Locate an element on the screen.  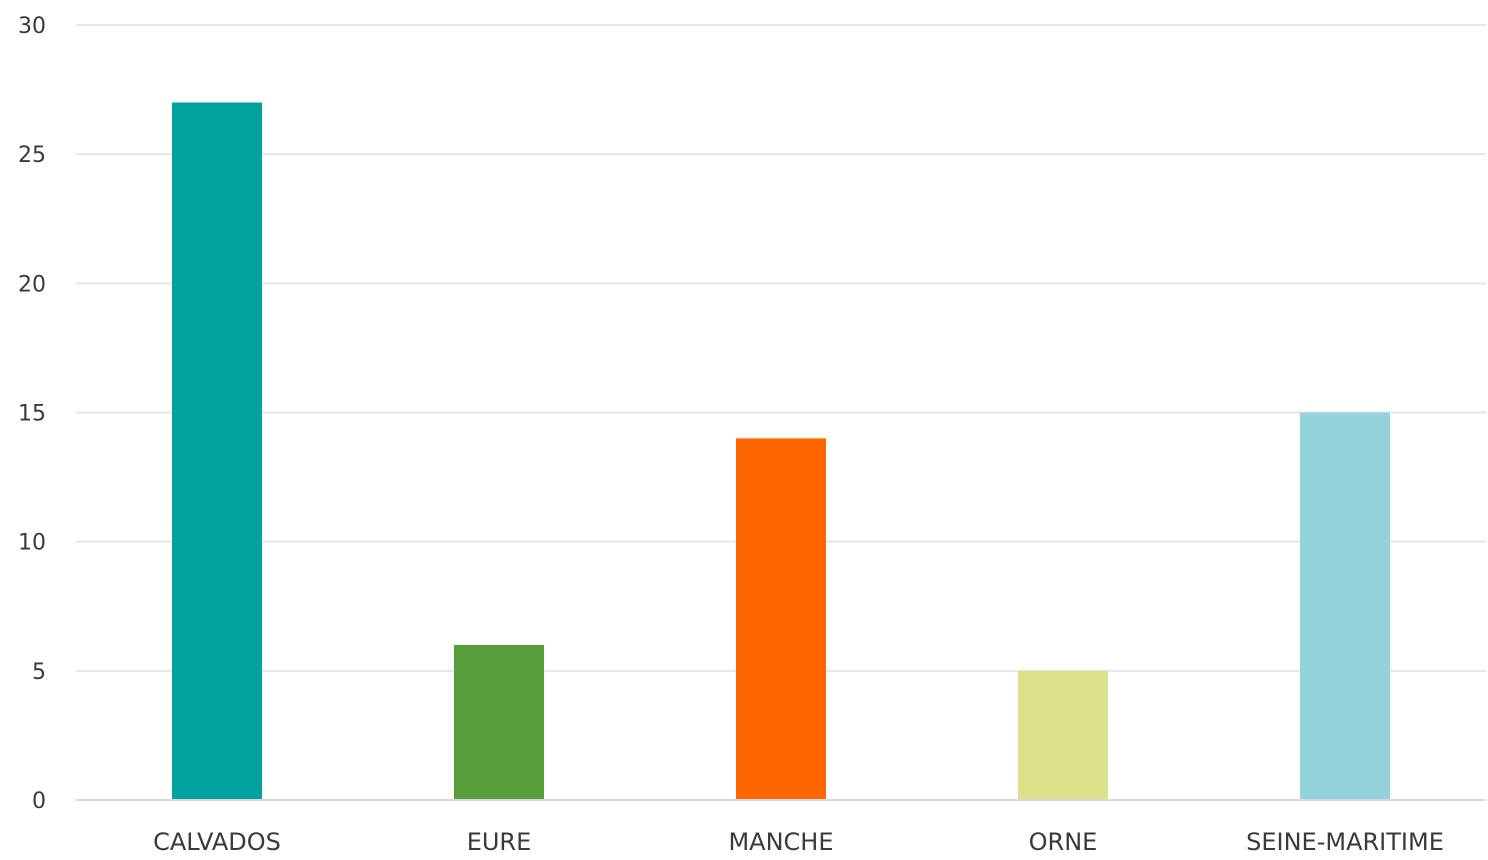
y-tick-label: 20 is located at coordinates (32, 284).